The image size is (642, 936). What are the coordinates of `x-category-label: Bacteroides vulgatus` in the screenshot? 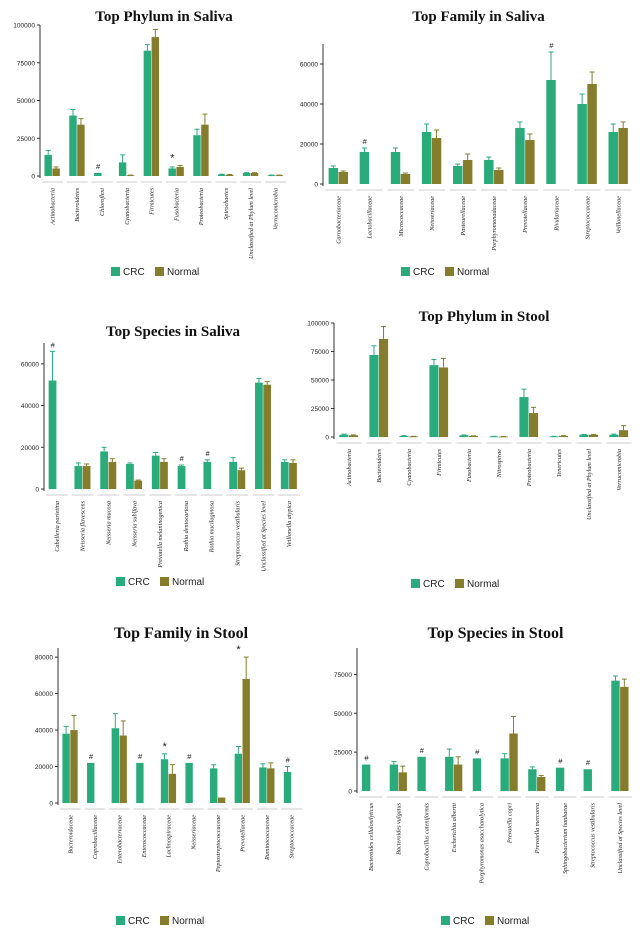 It's located at (399, 828).